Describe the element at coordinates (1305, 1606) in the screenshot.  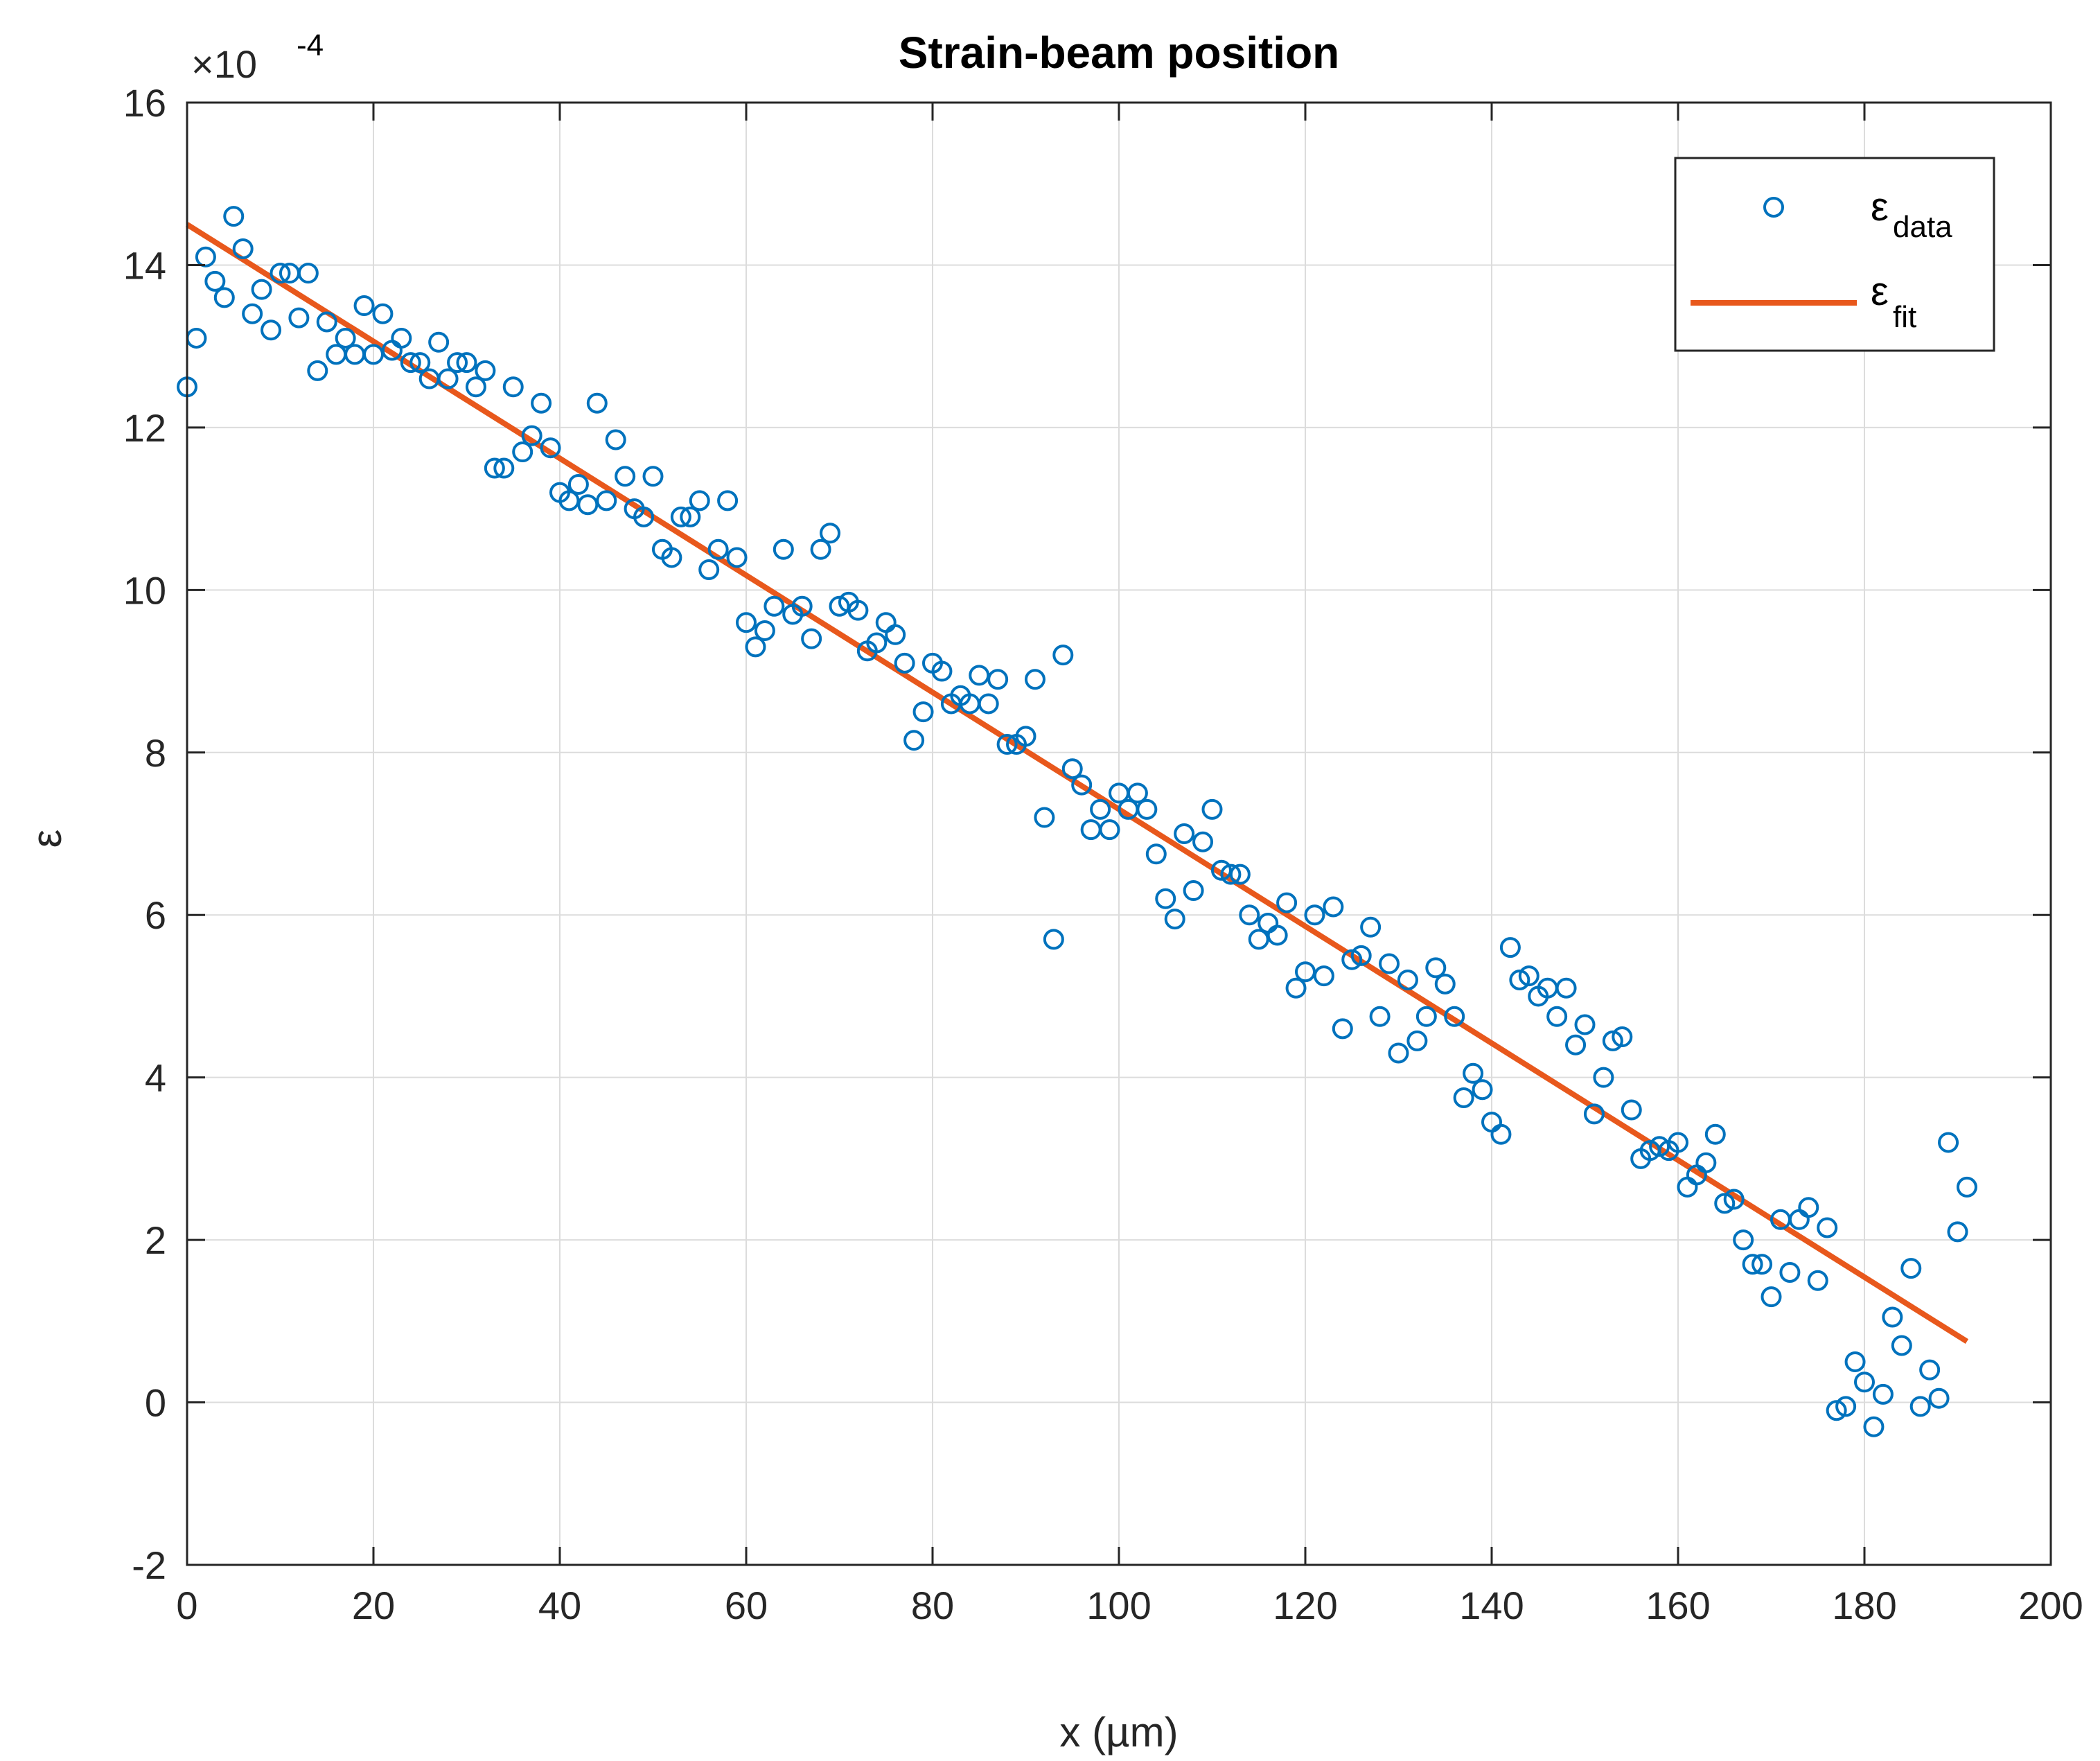
I see `x-tick-label: 120` at that location.